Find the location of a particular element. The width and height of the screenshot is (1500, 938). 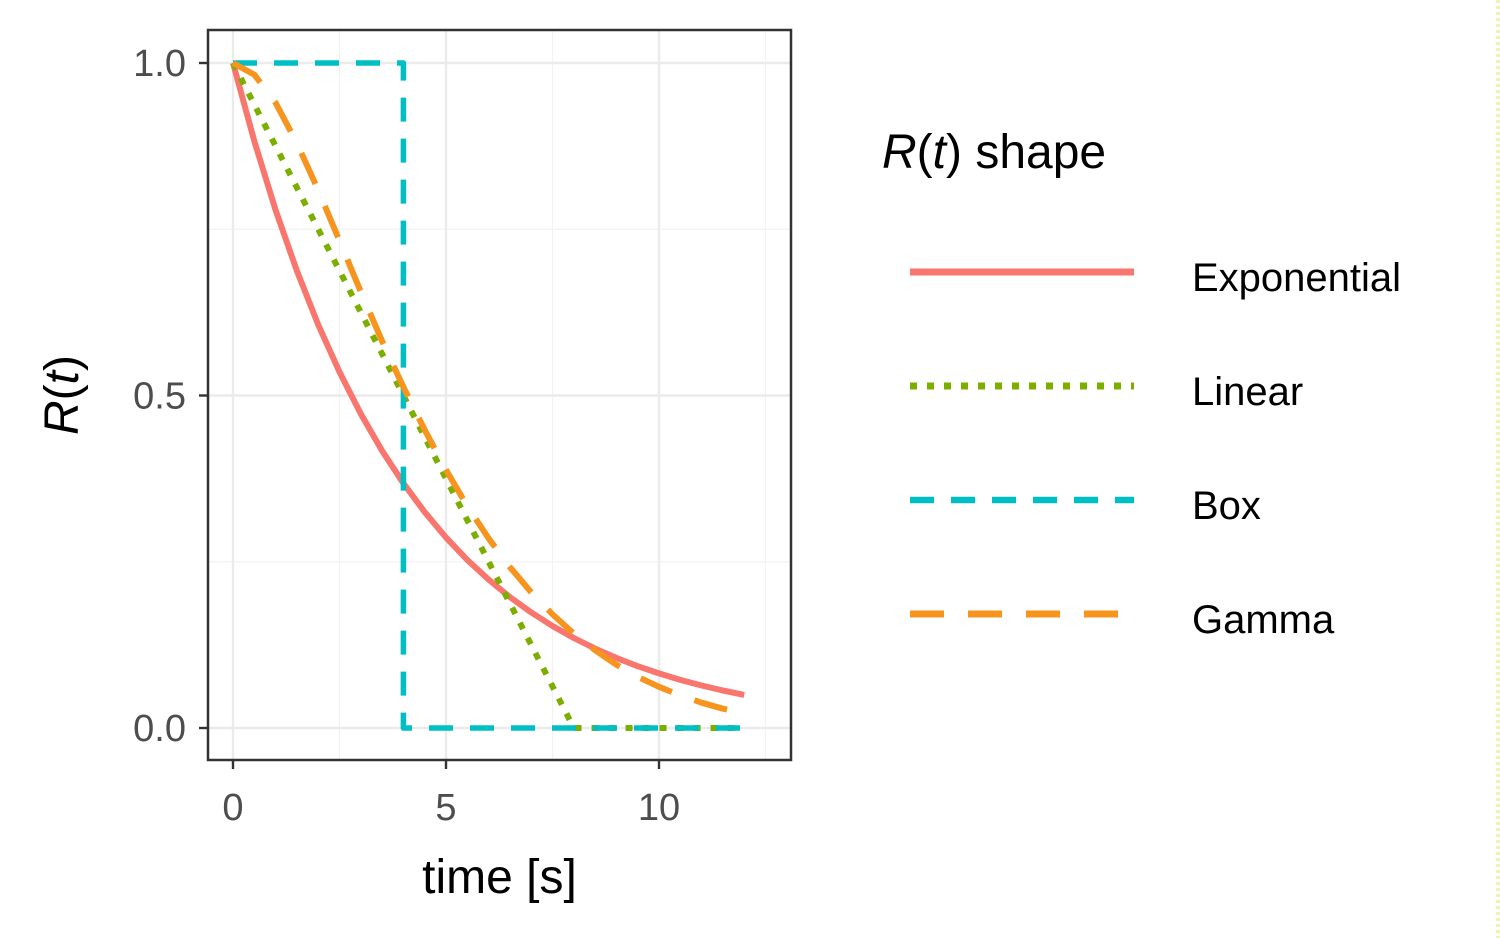

legend-items: Exponential Linear Box Gamma is located at coordinates (1155, 449).